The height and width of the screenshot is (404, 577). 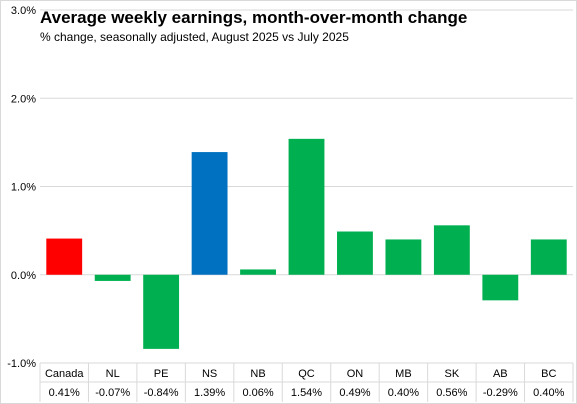 I want to click on category-label: MB, so click(x=403, y=374).